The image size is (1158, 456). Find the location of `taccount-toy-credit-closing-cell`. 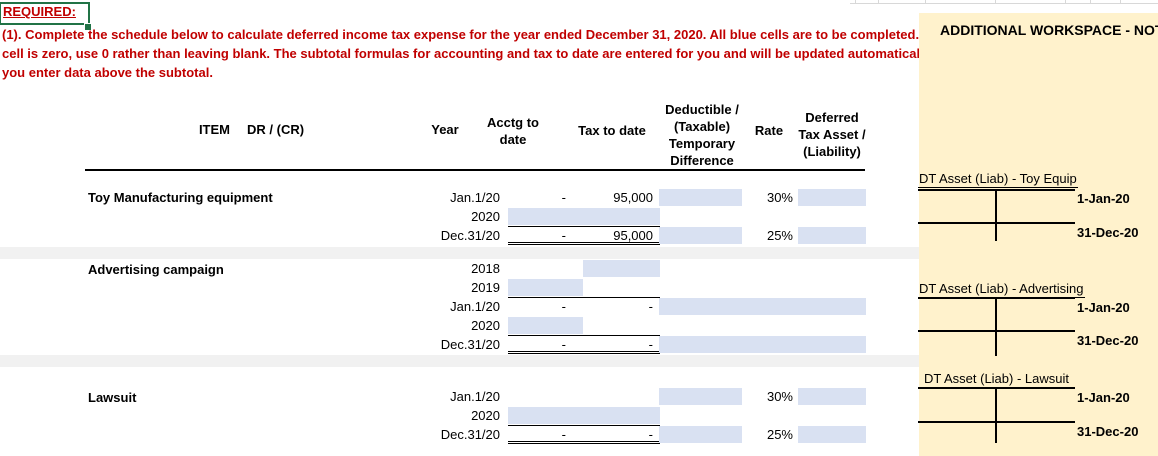

taccount-toy-credit-closing-cell is located at coordinates (1035, 232).